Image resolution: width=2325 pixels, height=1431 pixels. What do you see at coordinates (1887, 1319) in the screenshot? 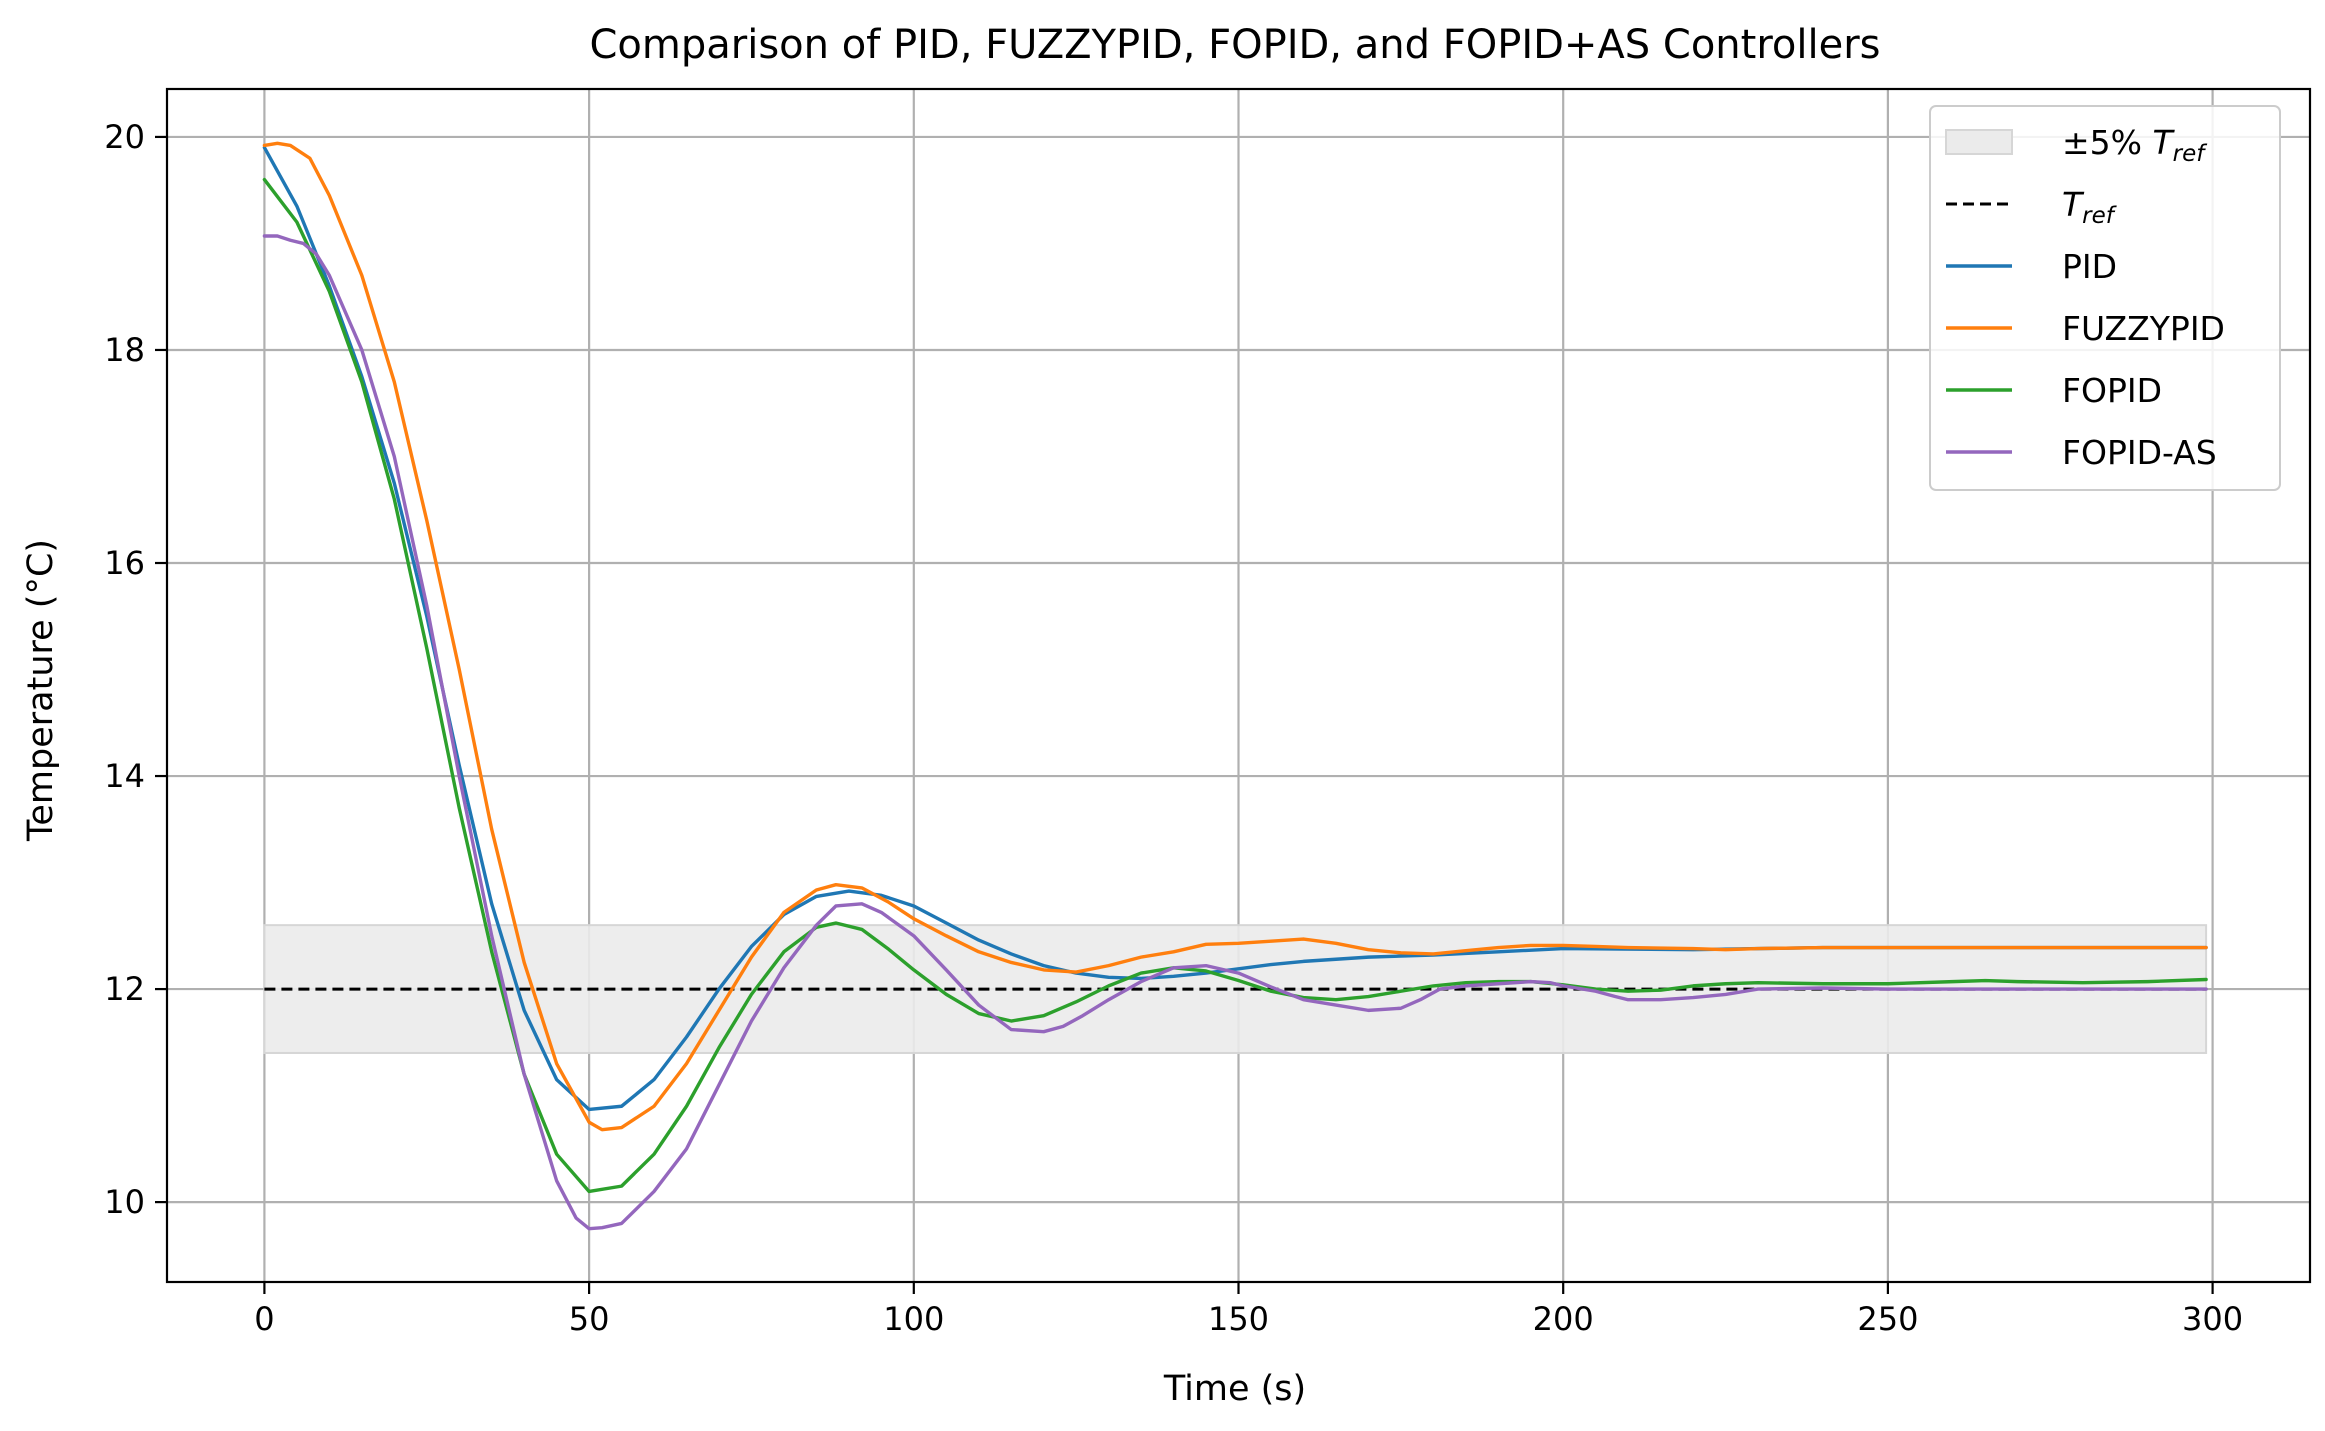
I see `x-tick-label: 250` at bounding box center [1887, 1319].